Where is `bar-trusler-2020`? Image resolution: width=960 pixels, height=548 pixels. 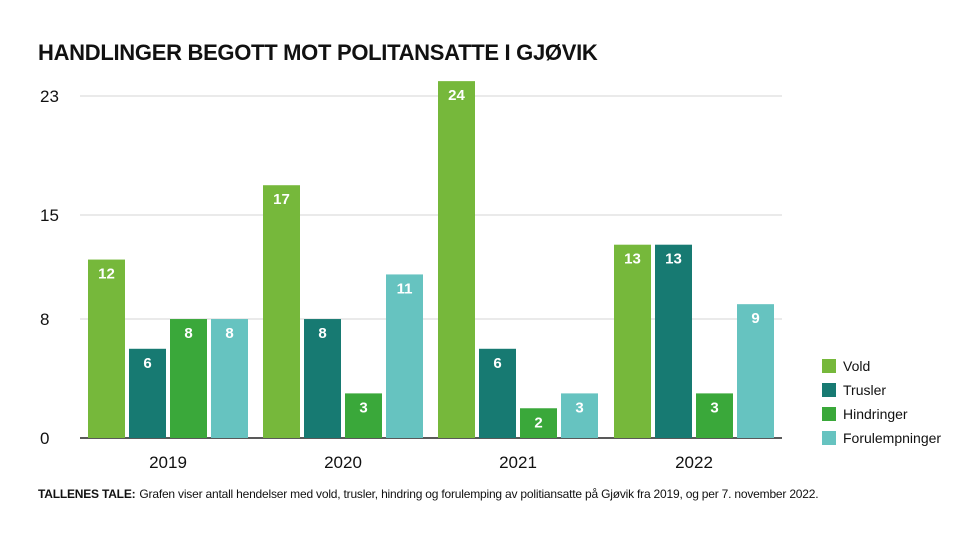
bar-trusler-2020 is located at coordinates (322, 378).